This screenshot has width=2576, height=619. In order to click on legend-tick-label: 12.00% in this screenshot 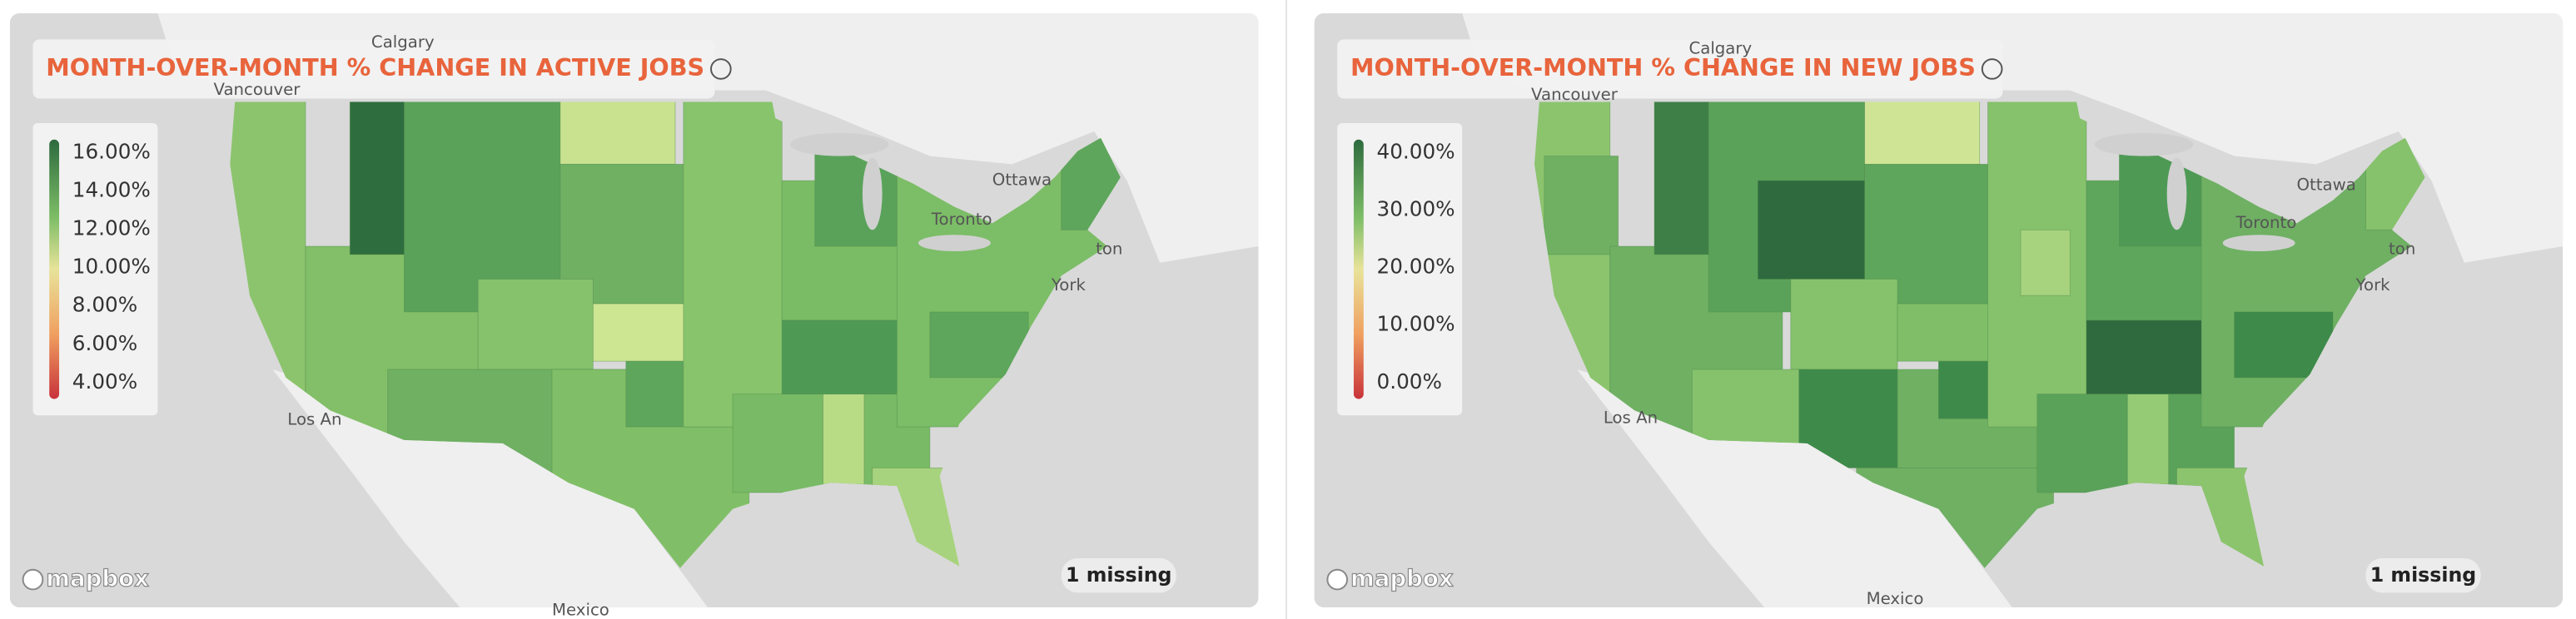, I will do `click(111, 228)`.